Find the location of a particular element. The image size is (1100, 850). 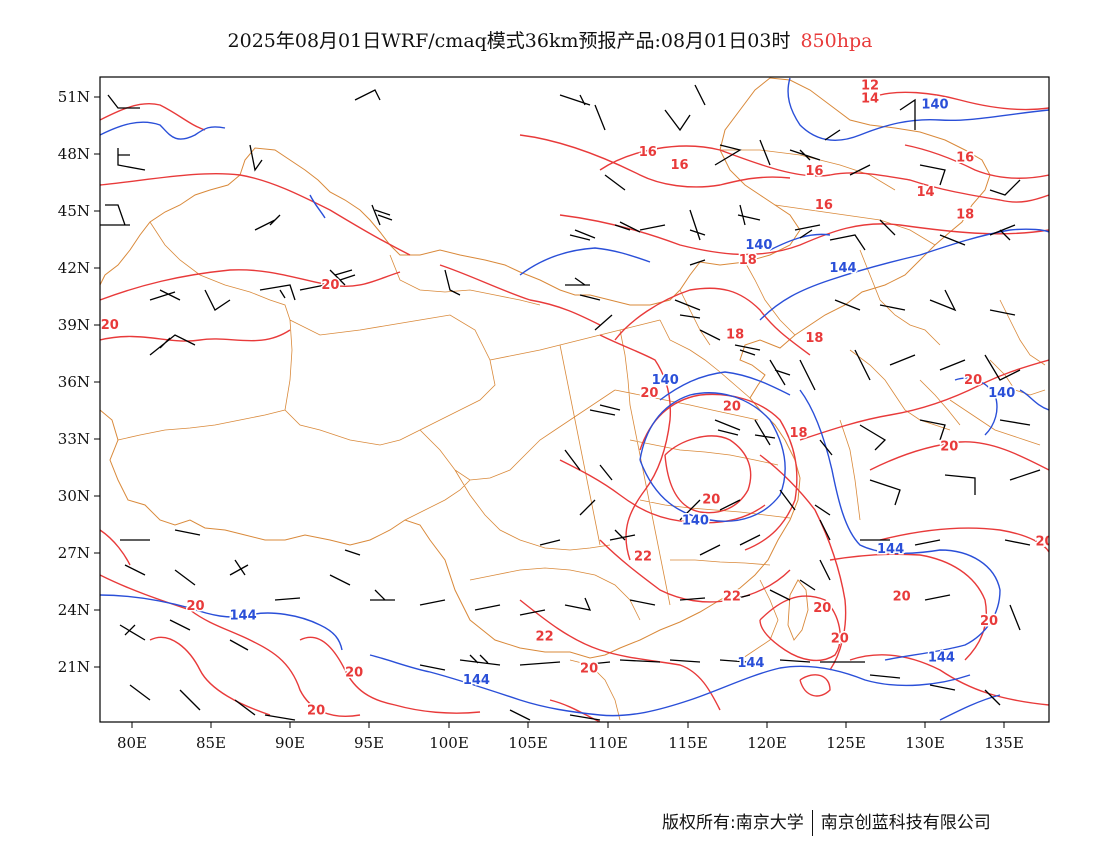

temperature-contour-label: 12 is located at coordinates (870, 85).